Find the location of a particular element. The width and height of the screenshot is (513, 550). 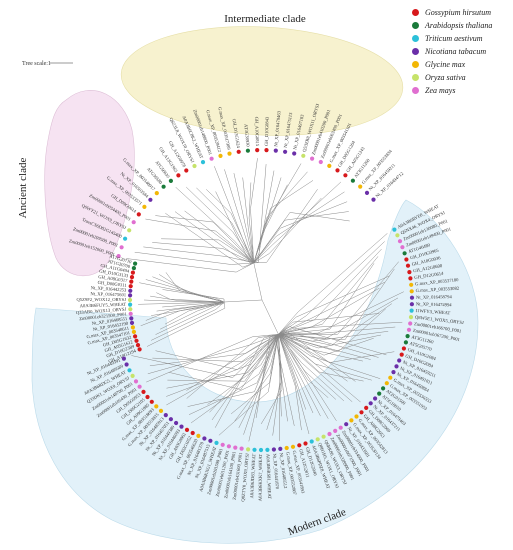

legend-label: Oryza sativa is located at coordinates (445, 77).